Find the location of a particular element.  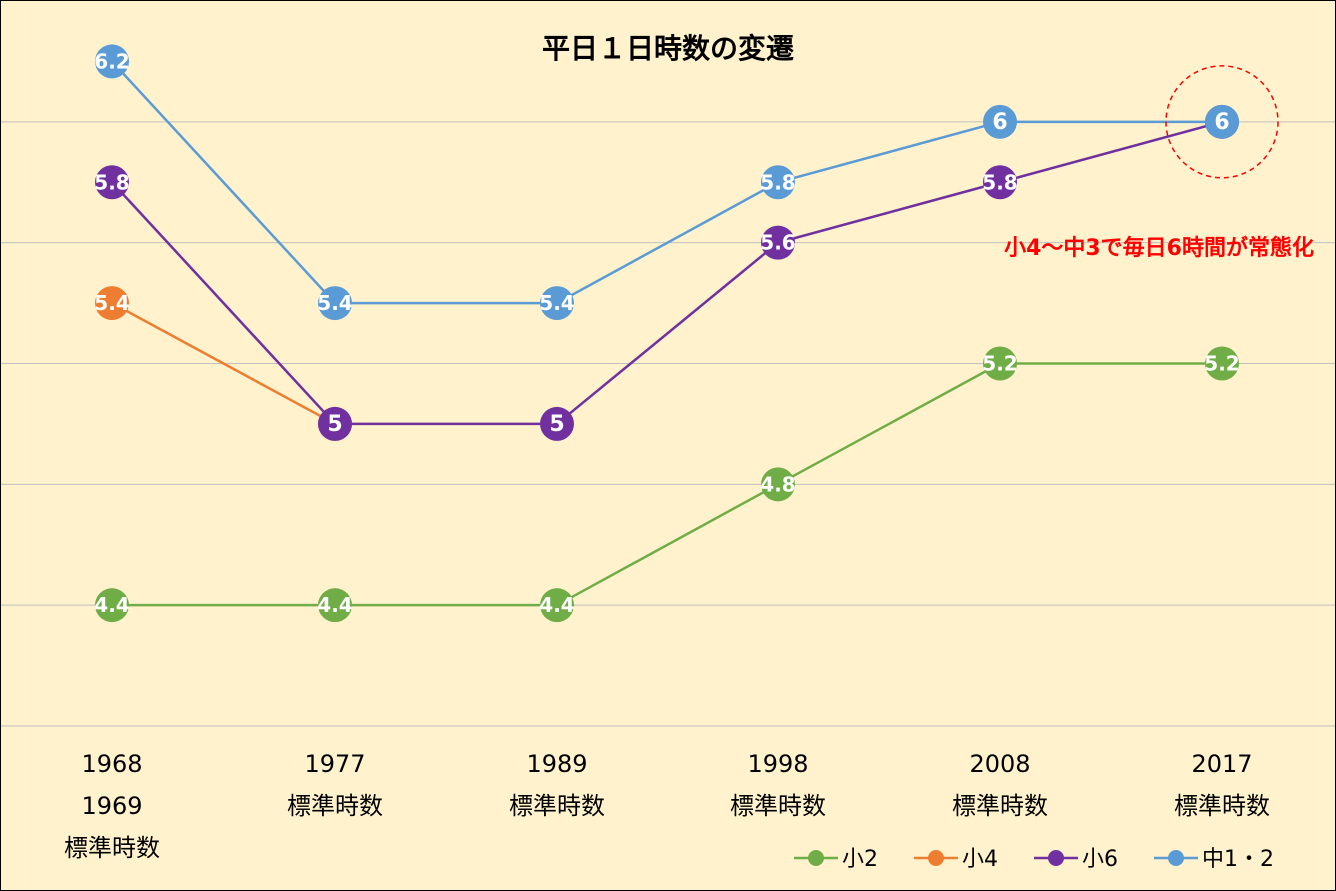

series-line is located at coordinates (223, 363).